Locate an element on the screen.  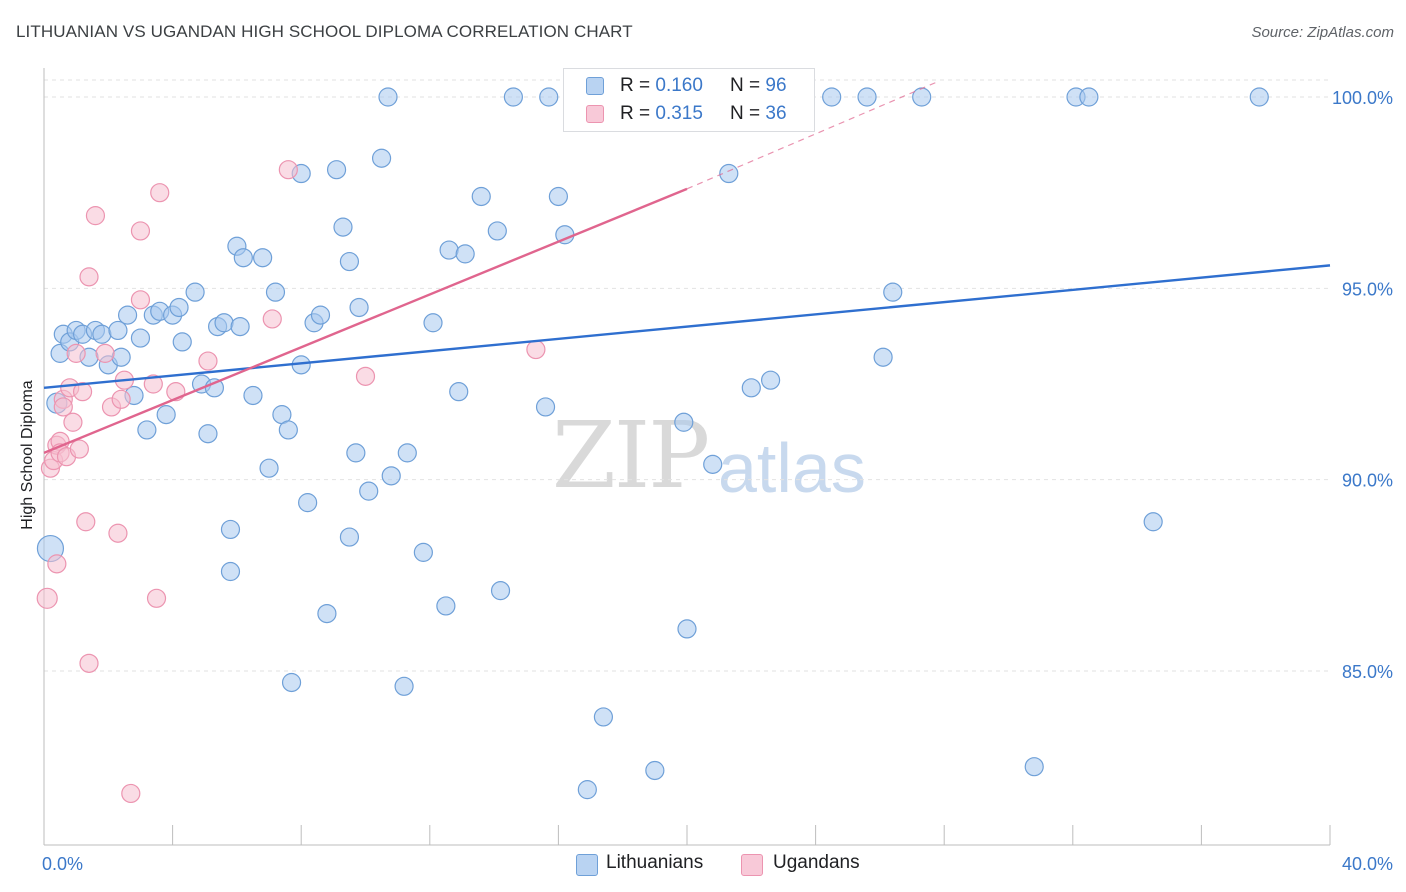
series-legend: Lithuanians Ugandans is located at coordinates (703, 864).